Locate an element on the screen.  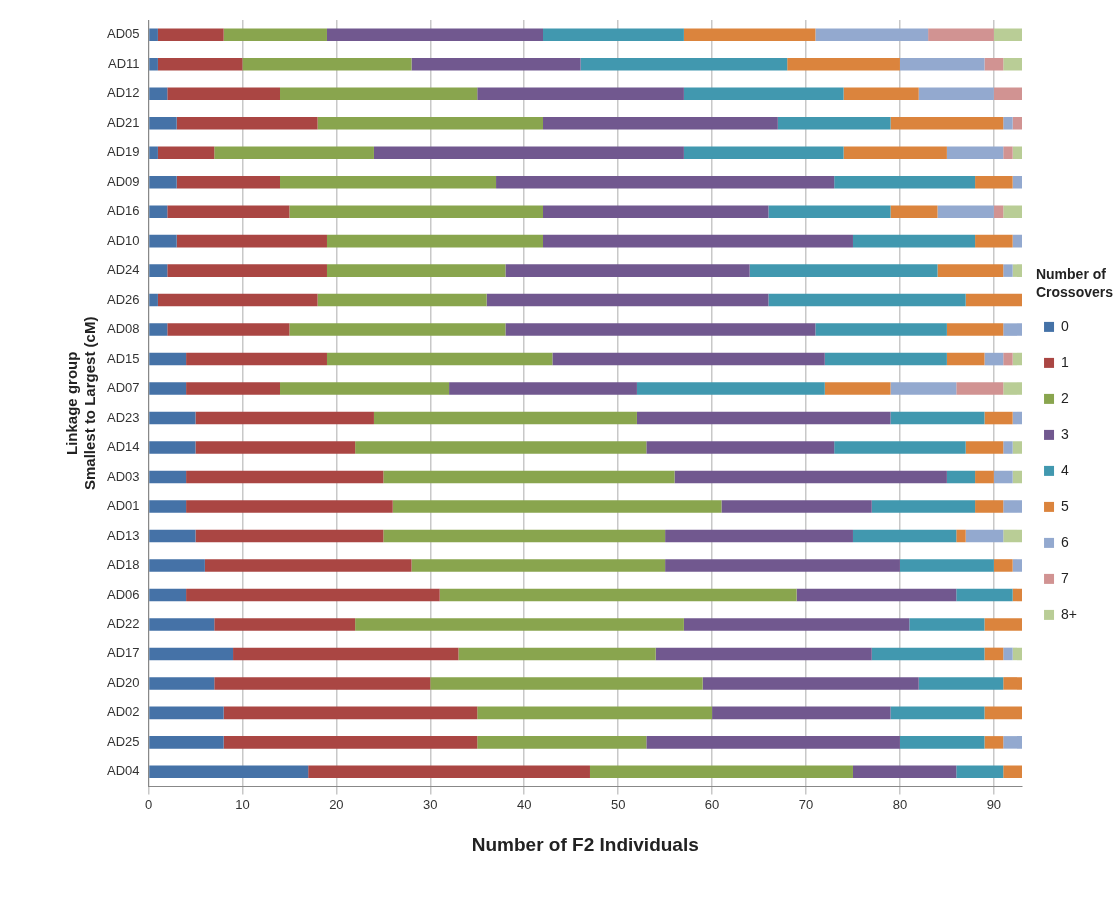
y-tick-label: AD23 is located at coordinates (123, 417).